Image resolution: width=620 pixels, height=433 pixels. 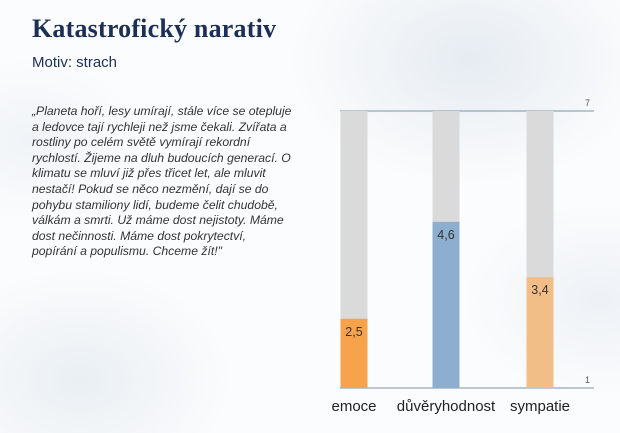 I want to click on y-tick-max: 7, so click(x=587, y=103).